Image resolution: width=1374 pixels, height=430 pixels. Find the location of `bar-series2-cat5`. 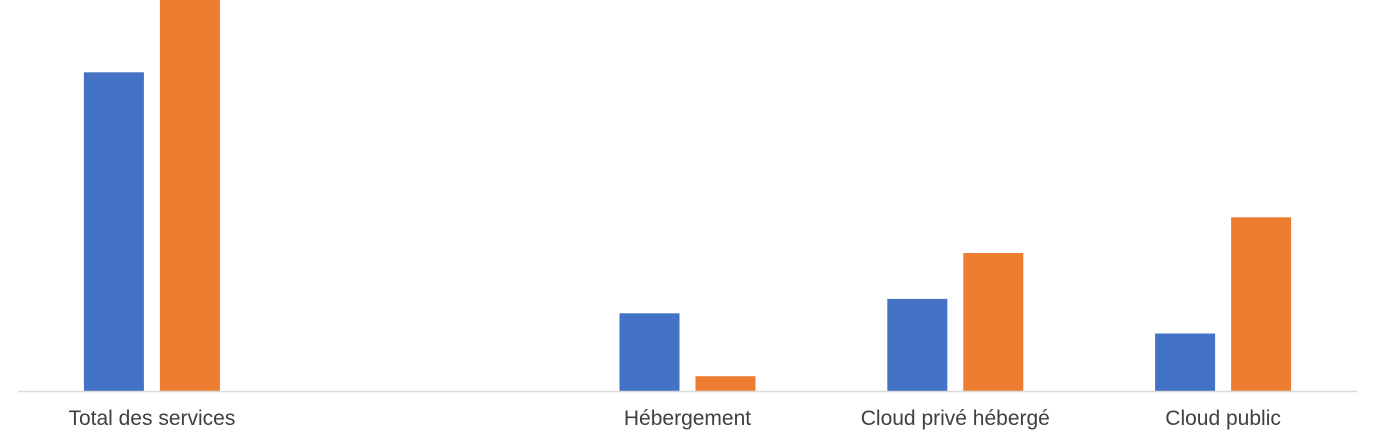

bar-series2-cat5 is located at coordinates (1261, 304).